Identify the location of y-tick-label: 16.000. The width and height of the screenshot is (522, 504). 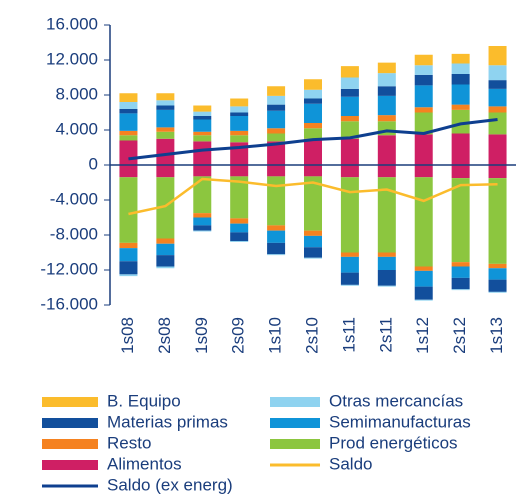
(72, 23).